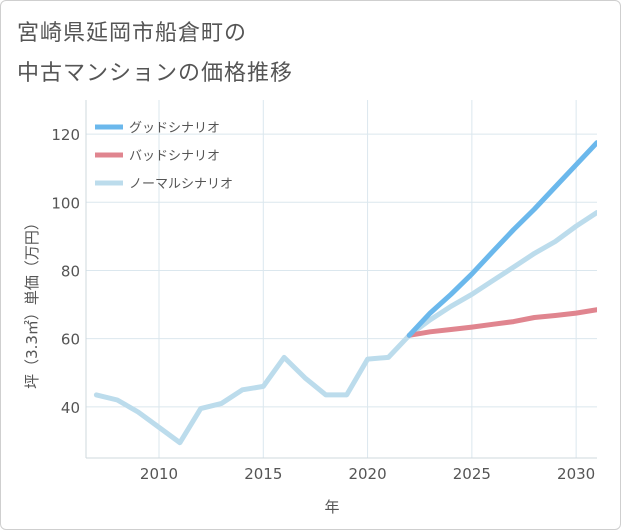  I want to click on x-tick-2020: 2020, so click(367, 474).